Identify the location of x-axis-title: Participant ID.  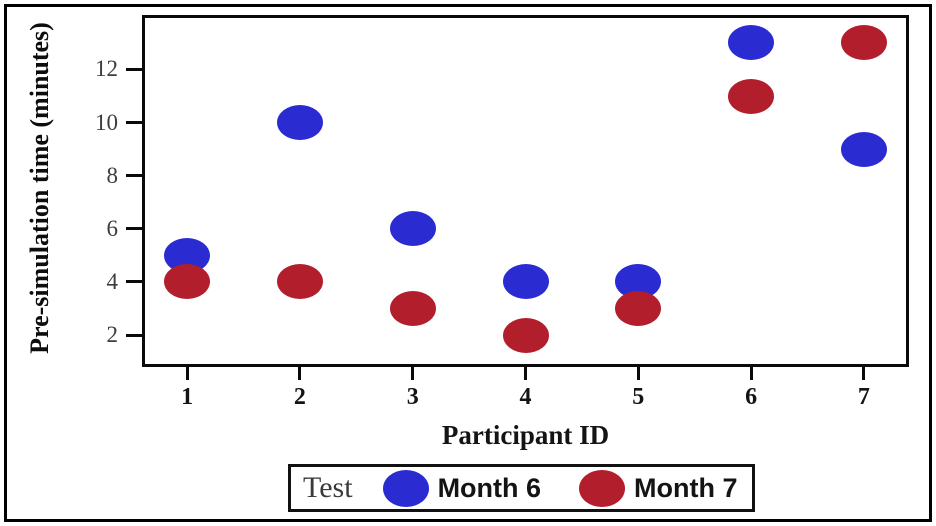
(525, 435).